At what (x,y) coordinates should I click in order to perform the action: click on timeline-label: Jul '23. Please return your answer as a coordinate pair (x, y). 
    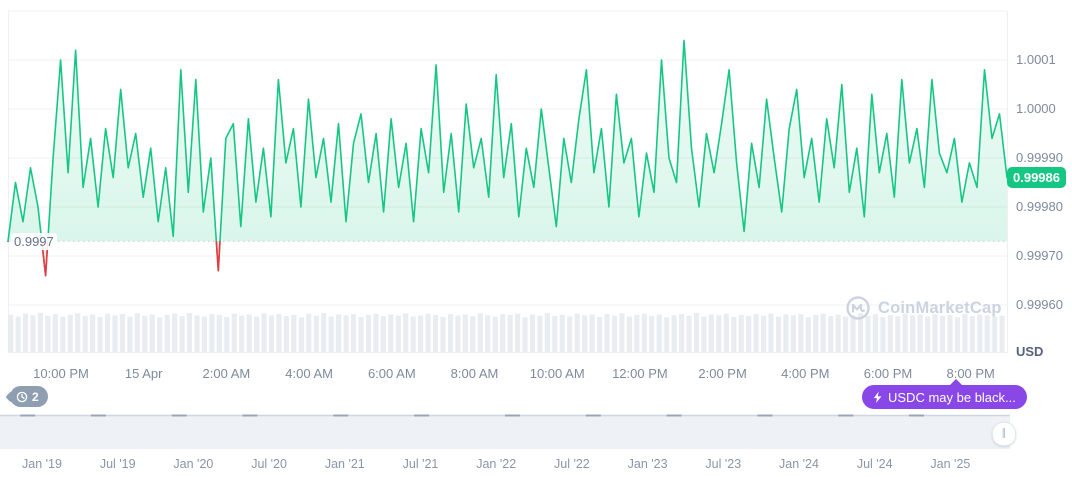
    Looking at the image, I should click on (723, 464).